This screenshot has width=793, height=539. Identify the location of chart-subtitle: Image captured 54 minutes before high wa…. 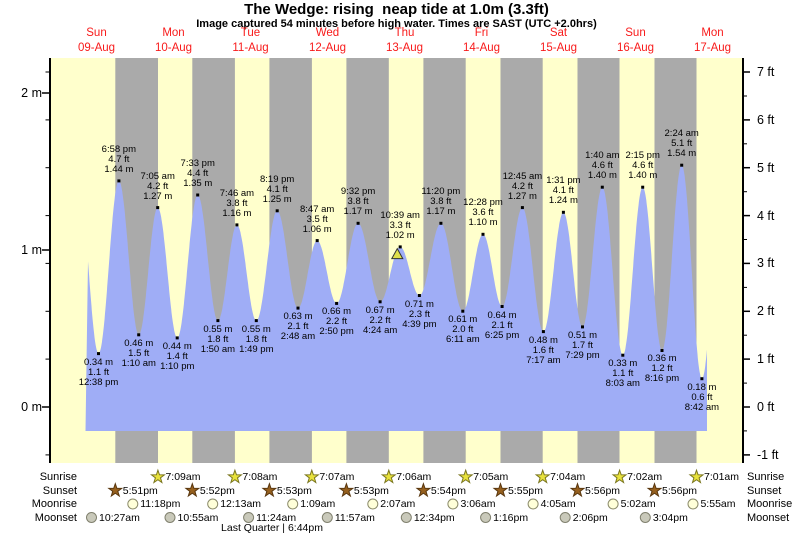
(396, 24).